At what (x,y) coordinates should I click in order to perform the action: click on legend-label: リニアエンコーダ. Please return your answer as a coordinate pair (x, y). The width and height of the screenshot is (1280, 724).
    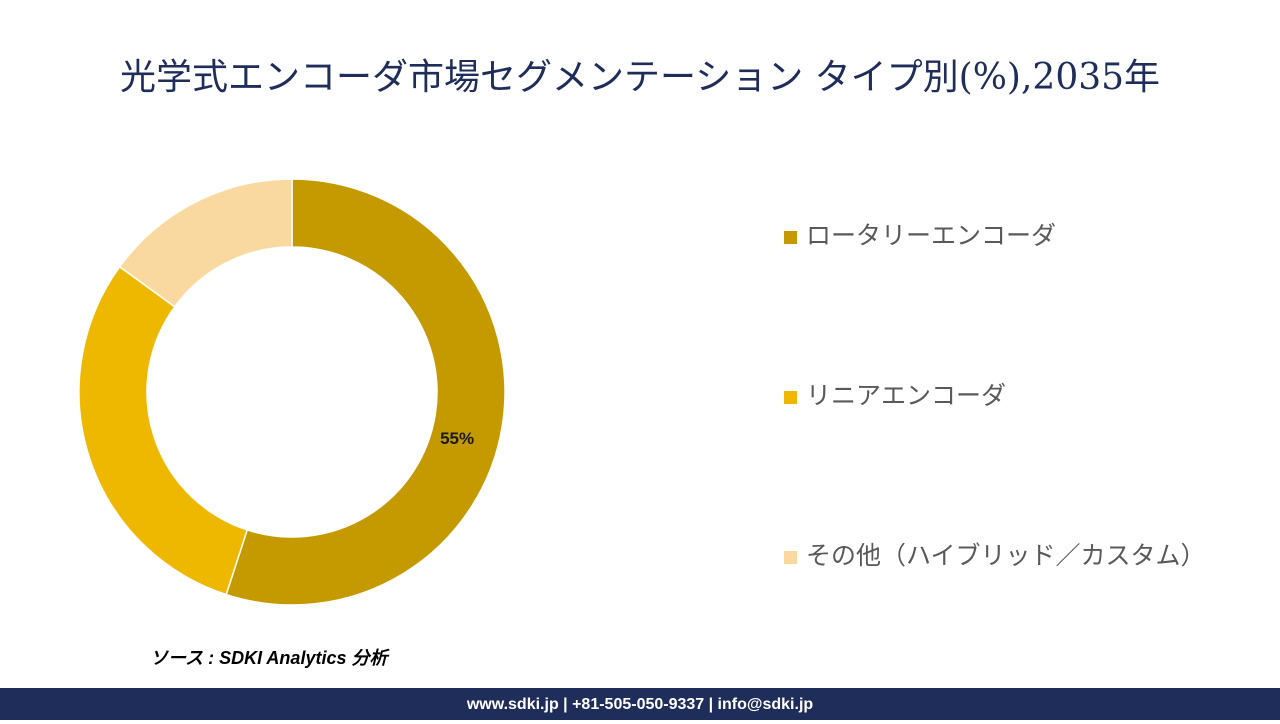
    Looking at the image, I should click on (906, 395).